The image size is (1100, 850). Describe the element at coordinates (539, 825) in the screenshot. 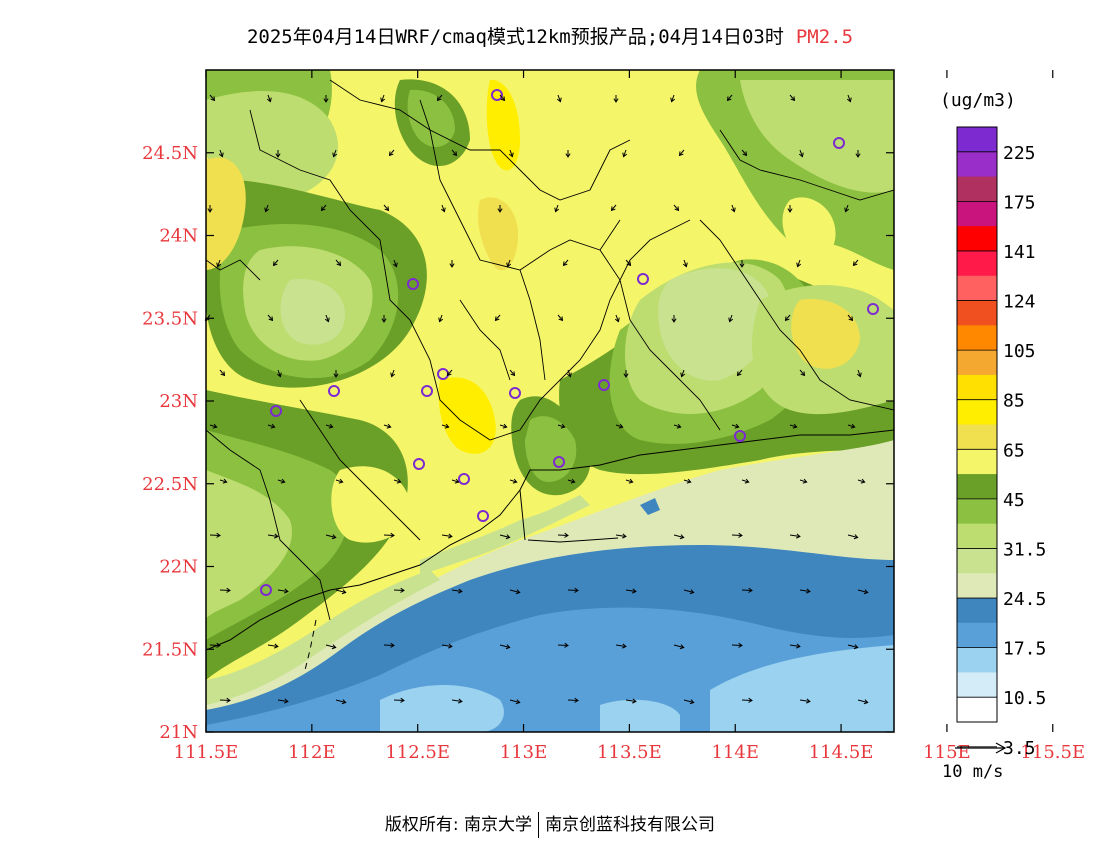

I see `footer-separator` at that location.